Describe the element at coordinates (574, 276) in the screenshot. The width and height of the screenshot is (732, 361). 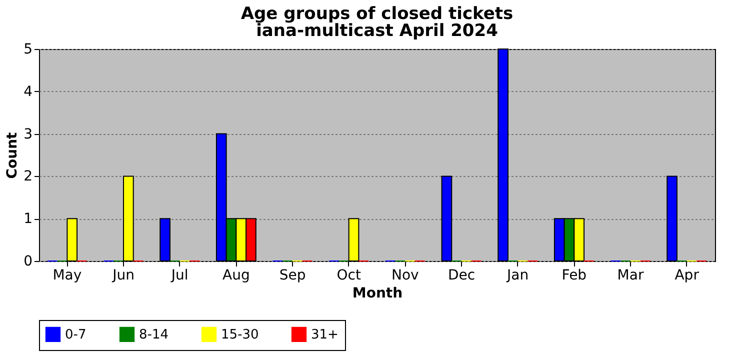
I see `x-tick-label: Feb` at that location.